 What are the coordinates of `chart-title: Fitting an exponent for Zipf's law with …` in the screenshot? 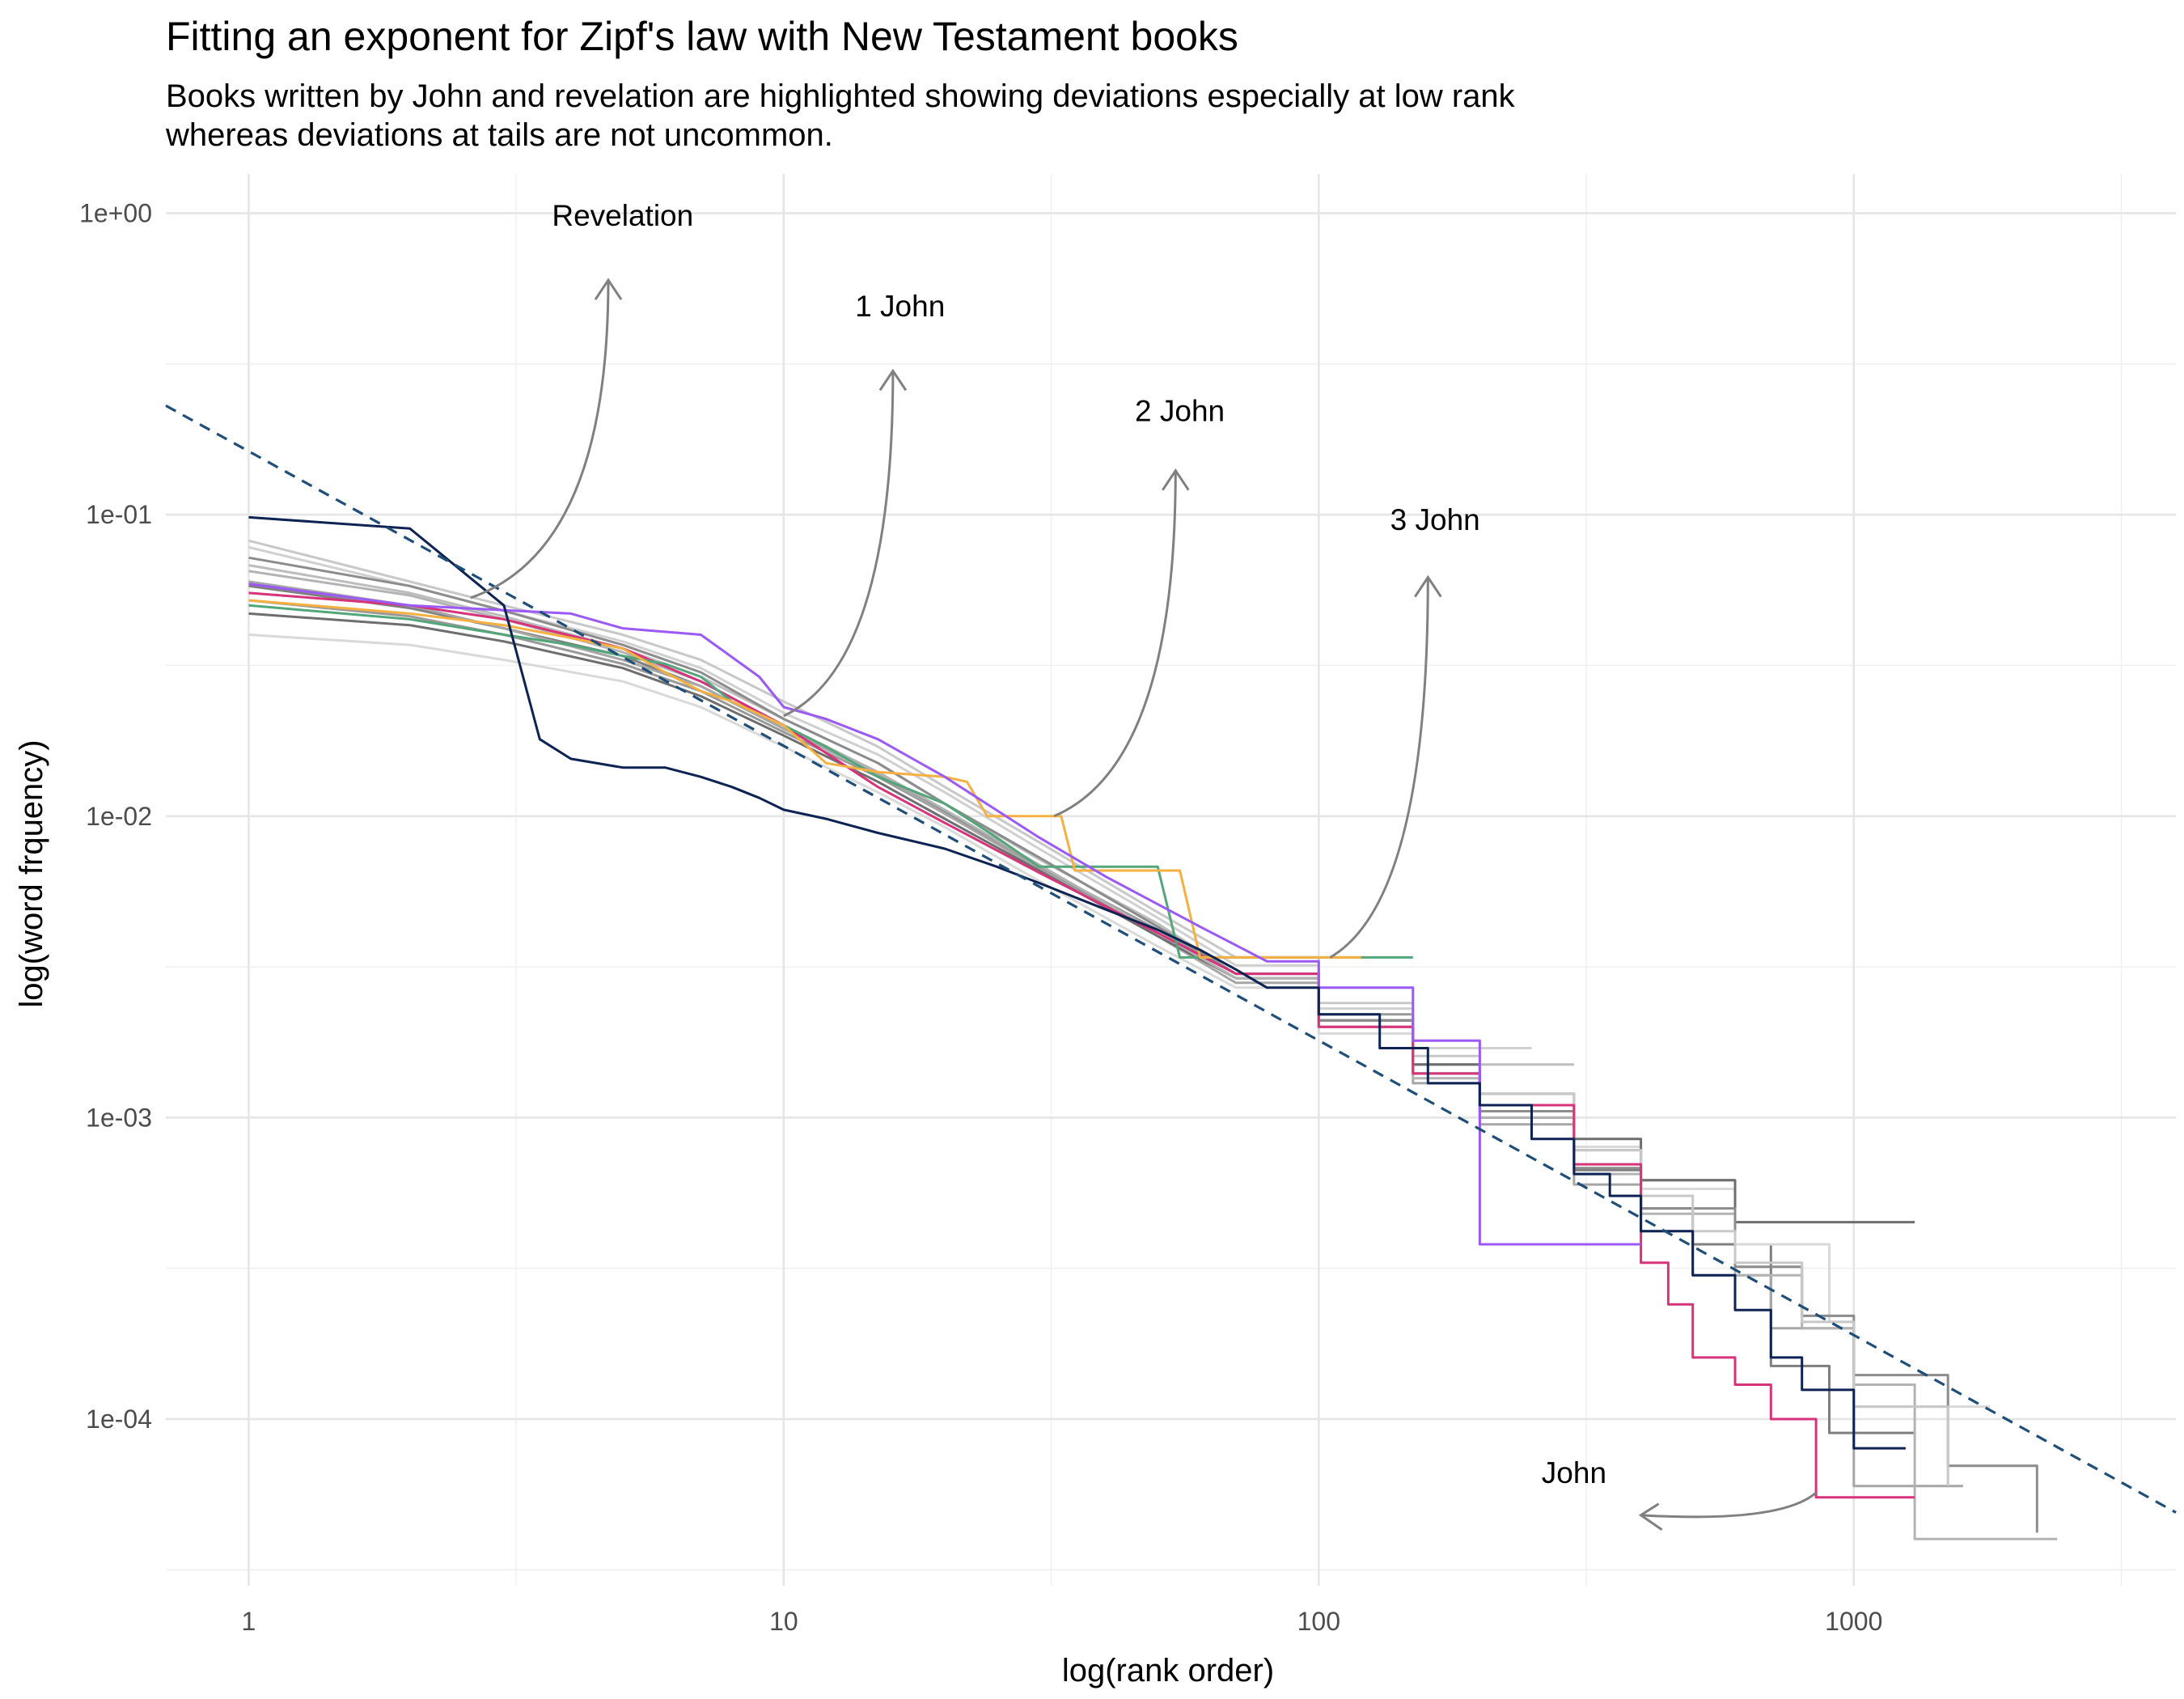 It's located at (702, 36).